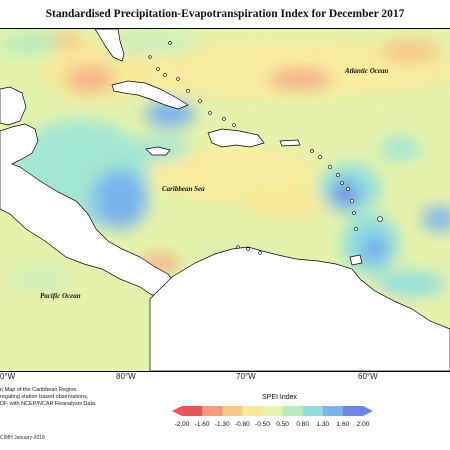 The height and width of the screenshot is (450, 450). What do you see at coordinates (279, 397) in the screenshot?
I see `legend-title: SPEI Index` at bounding box center [279, 397].